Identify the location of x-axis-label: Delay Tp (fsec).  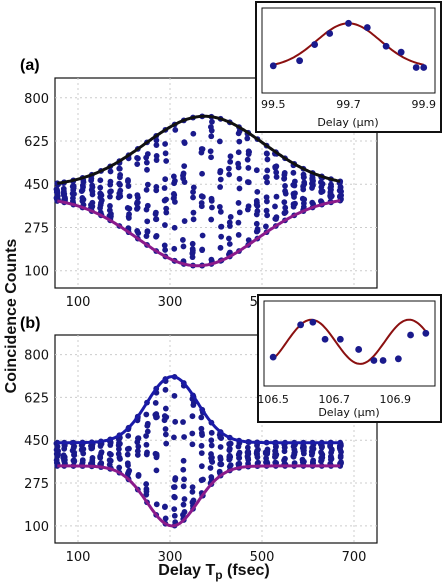
(213, 572).